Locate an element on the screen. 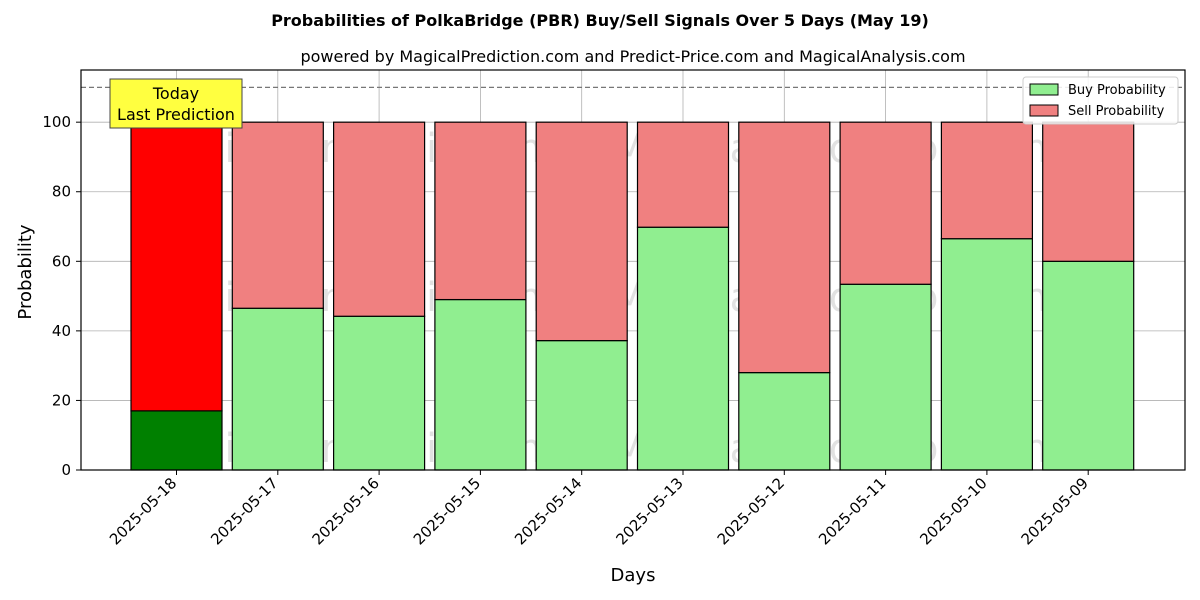 This screenshot has width=1200, height=600. annotation-text: Today is located at coordinates (175, 93).